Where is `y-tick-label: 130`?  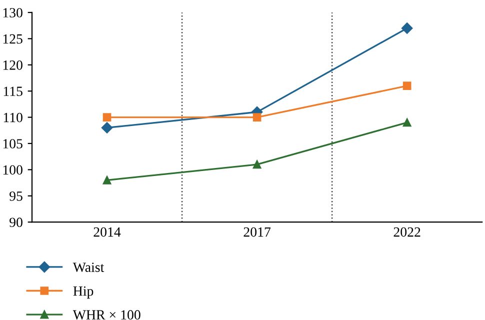 y-tick-label: 130 is located at coordinates (12, 13).